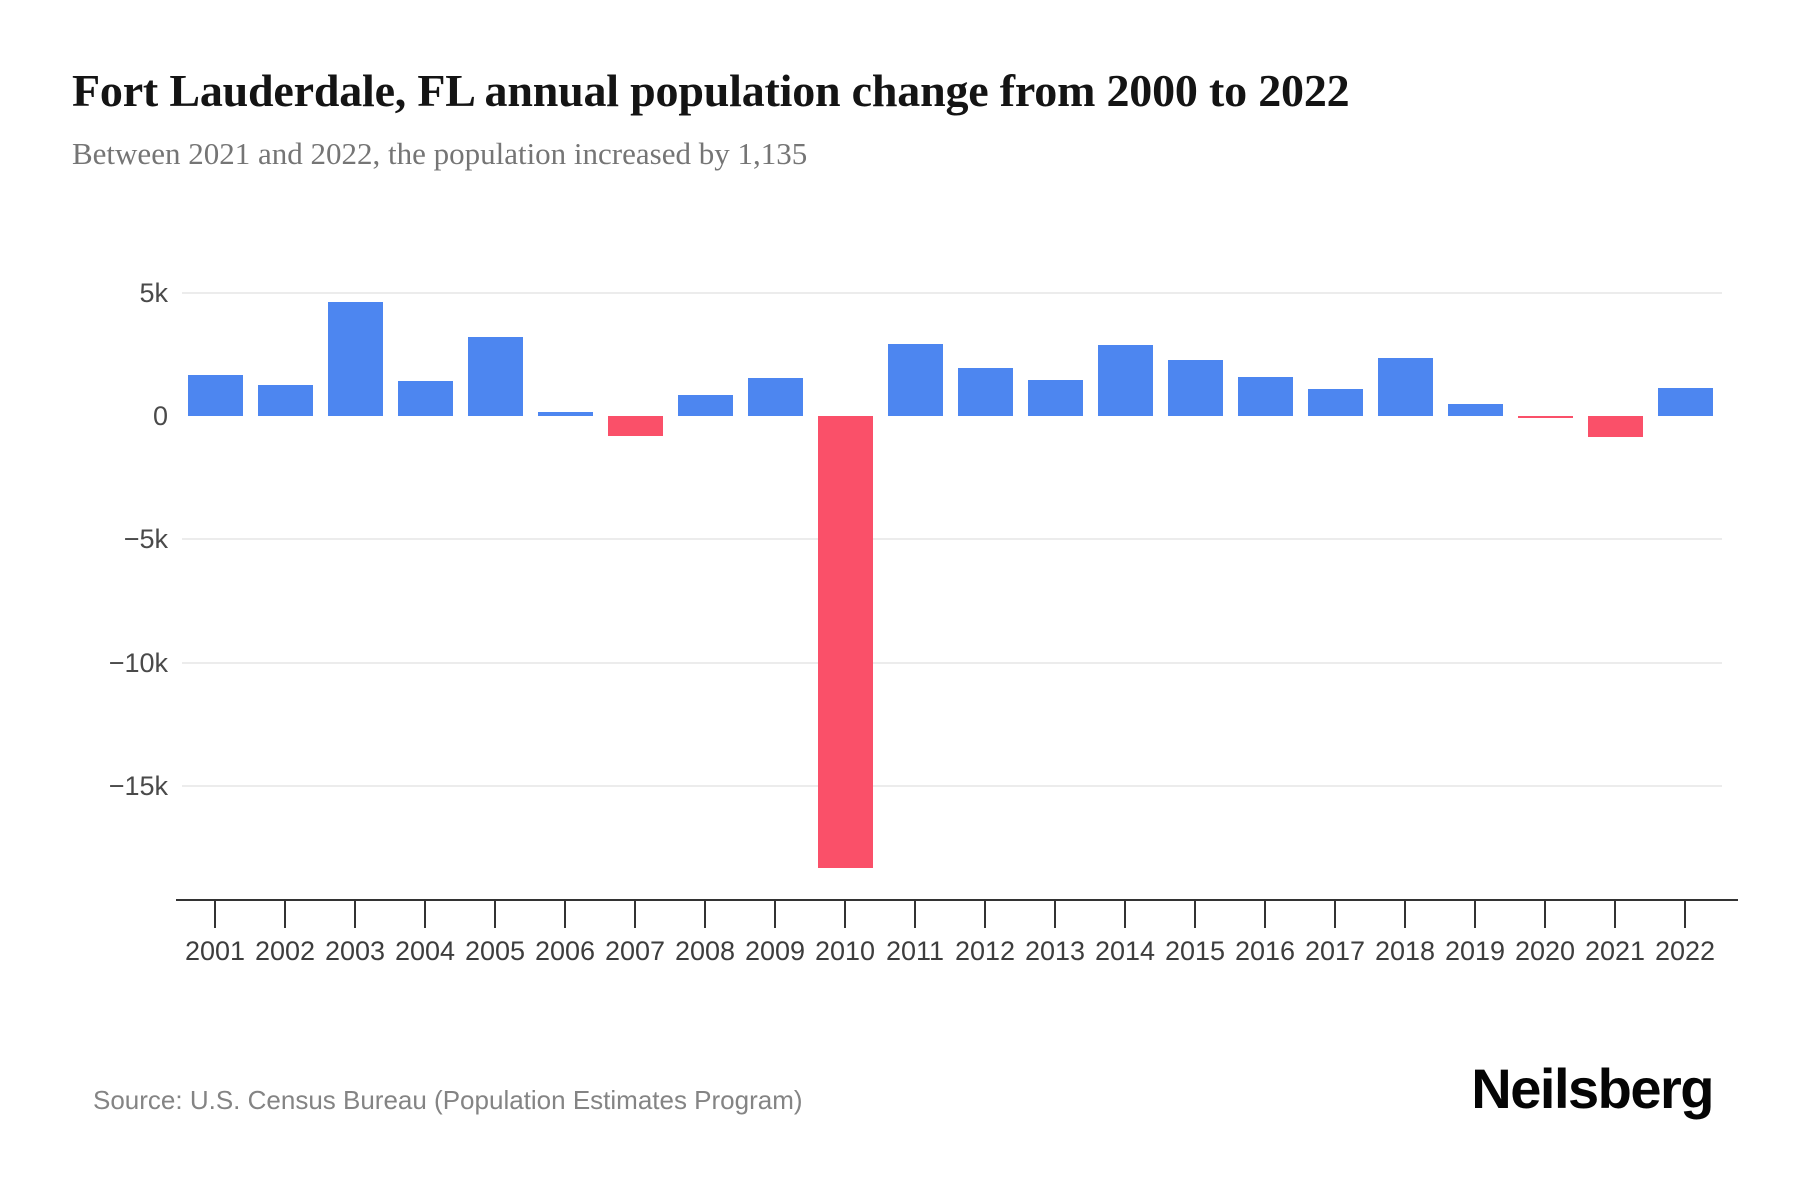  I want to click on bar-2004, so click(425, 398).